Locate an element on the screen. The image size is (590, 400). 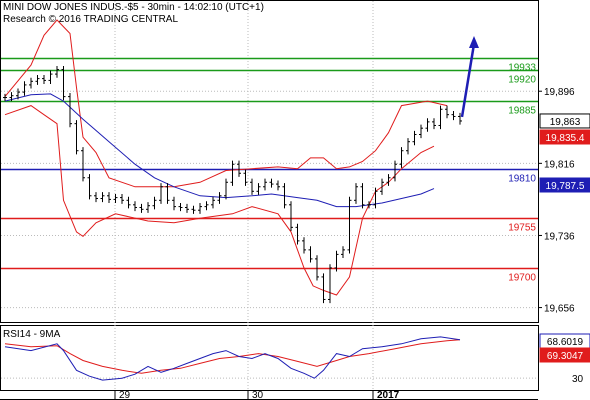
level-label: 19810 is located at coordinates (522, 179).